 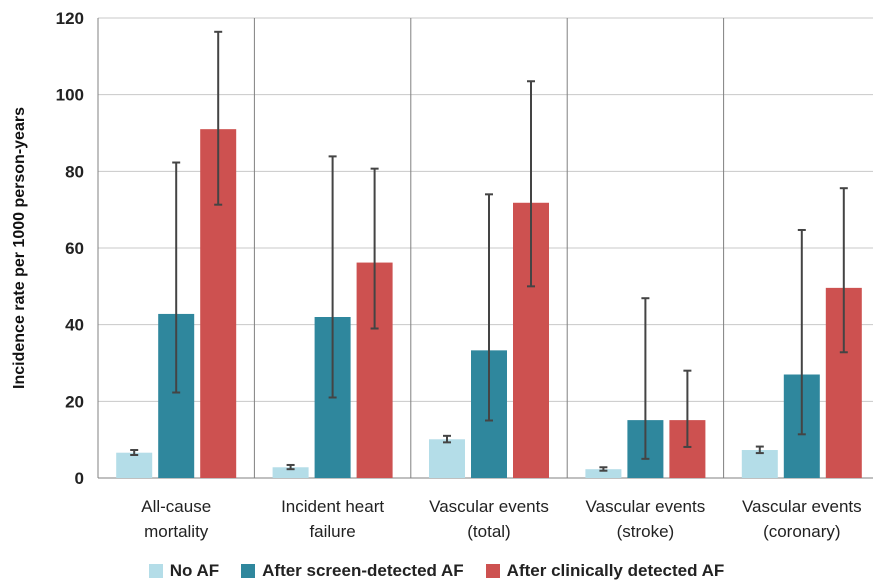 What do you see at coordinates (488, 531) in the screenshot?
I see `category-label-2-line-1: (total)` at bounding box center [488, 531].